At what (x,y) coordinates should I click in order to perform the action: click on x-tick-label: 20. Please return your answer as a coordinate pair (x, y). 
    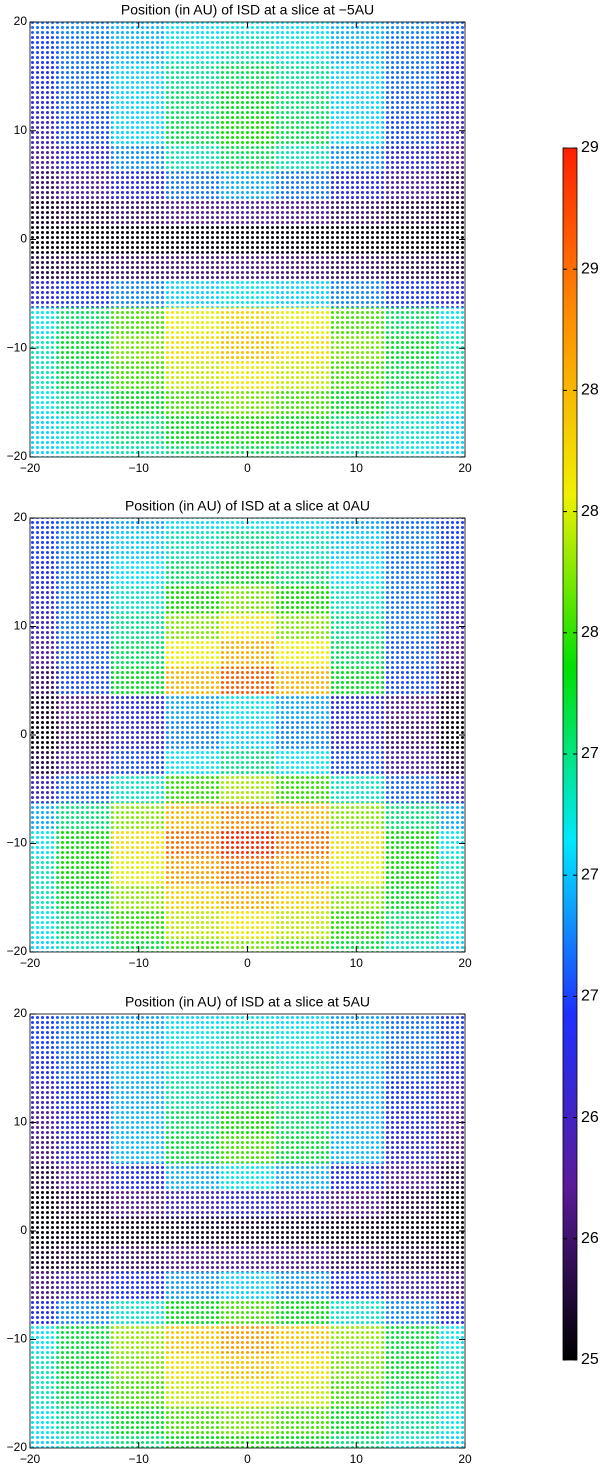
    Looking at the image, I should click on (465, 1459).